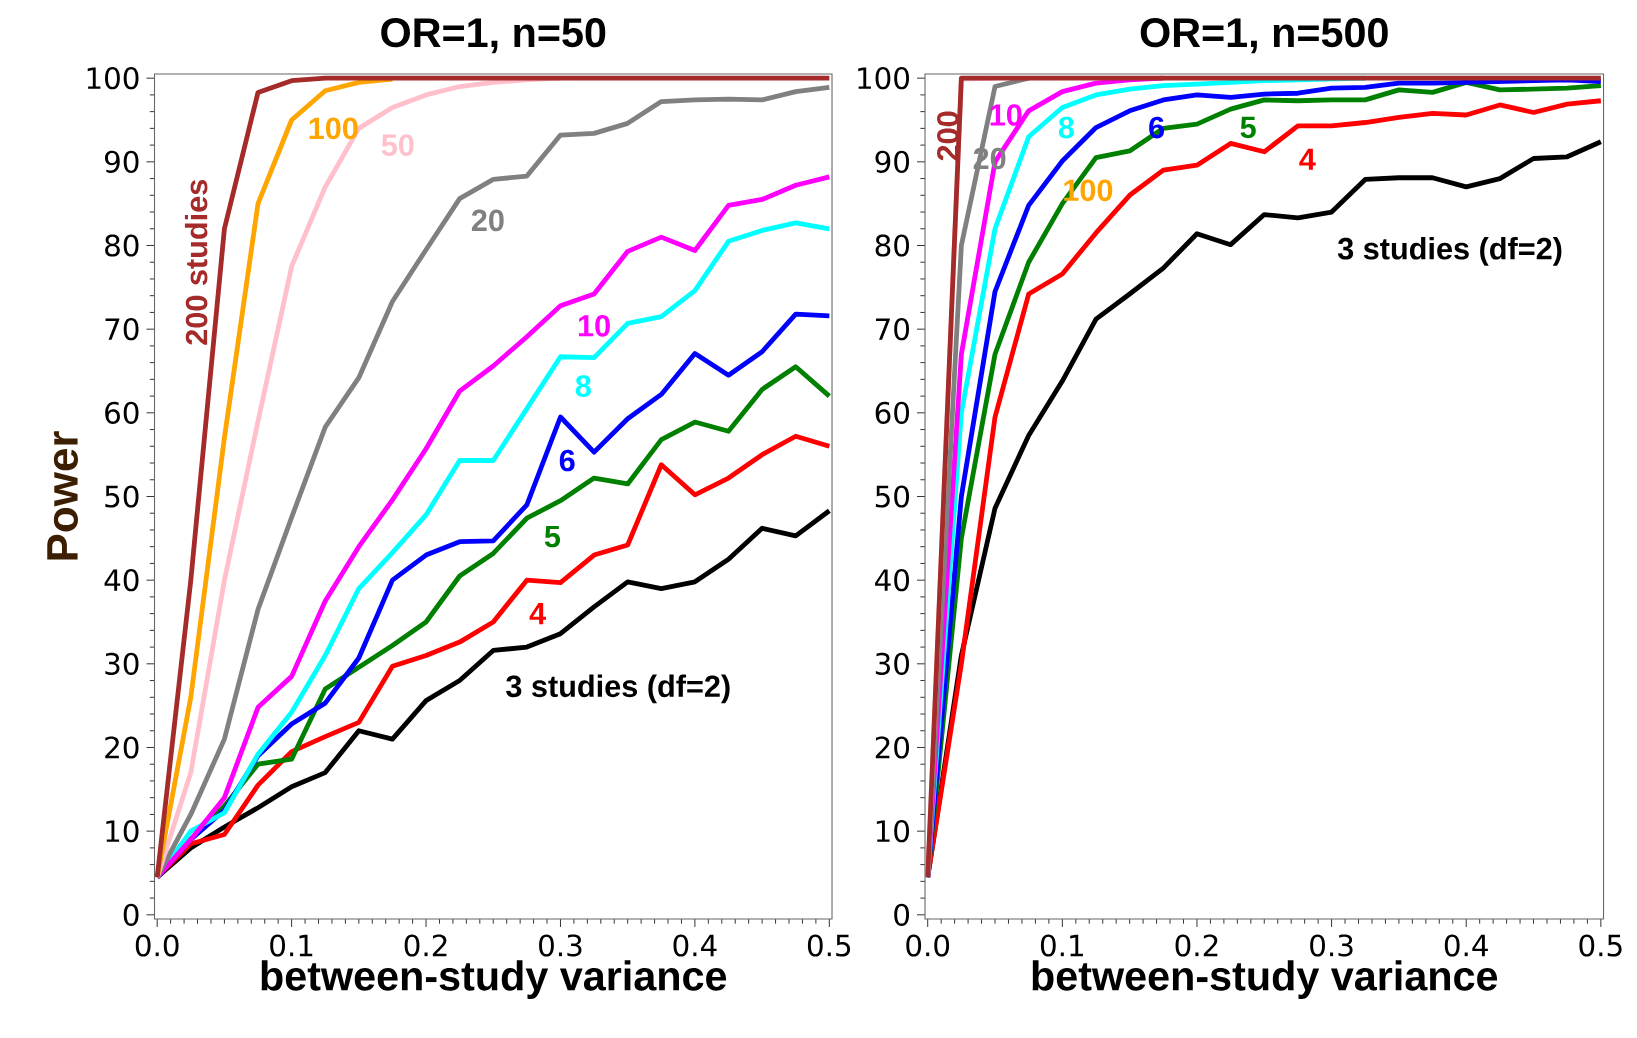 This screenshot has height=1038, width=1637. I want to click on annotation: 50, so click(397, 145).